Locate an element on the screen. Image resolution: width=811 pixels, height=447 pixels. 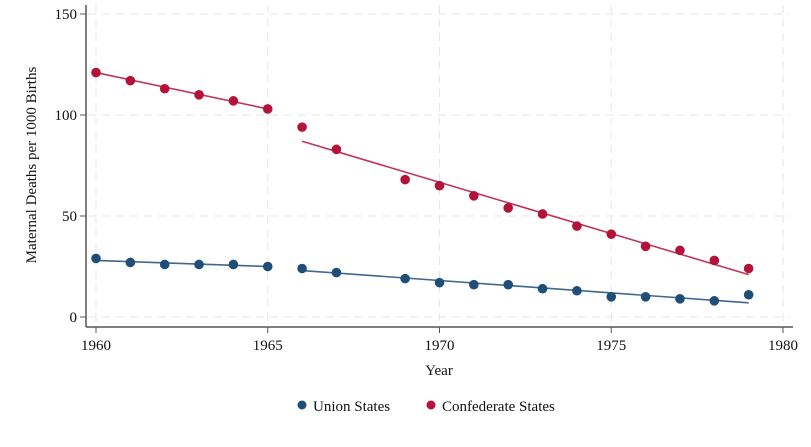
x-tick-label: 1980 is located at coordinates (783, 346).